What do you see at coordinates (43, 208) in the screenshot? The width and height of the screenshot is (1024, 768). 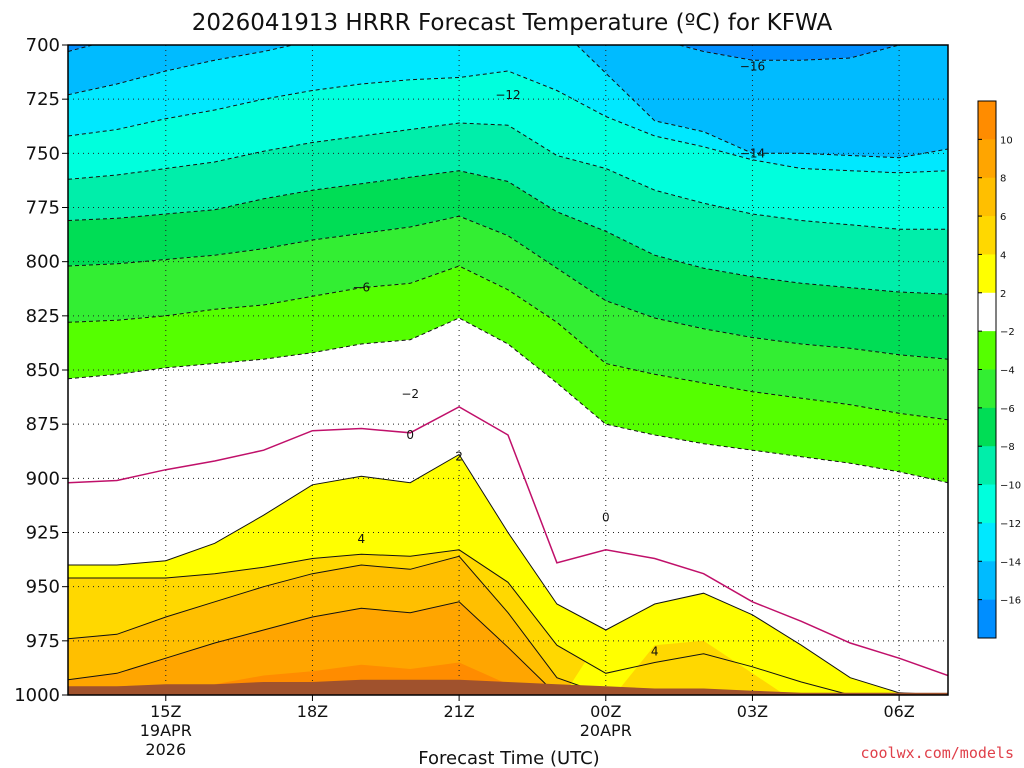 I see `y-tick-label: 775` at bounding box center [43, 208].